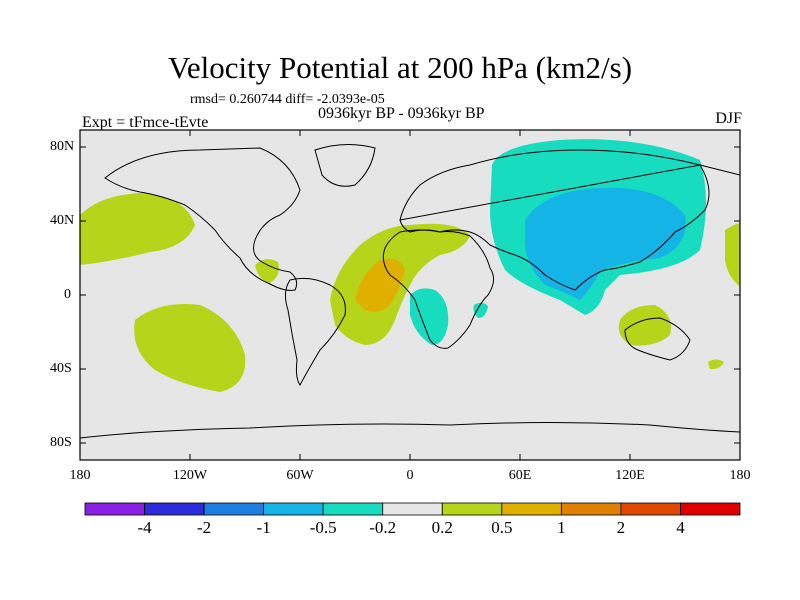 This screenshot has width=800, height=600. I want to click on contour-negative-madagascar, so click(480, 310).